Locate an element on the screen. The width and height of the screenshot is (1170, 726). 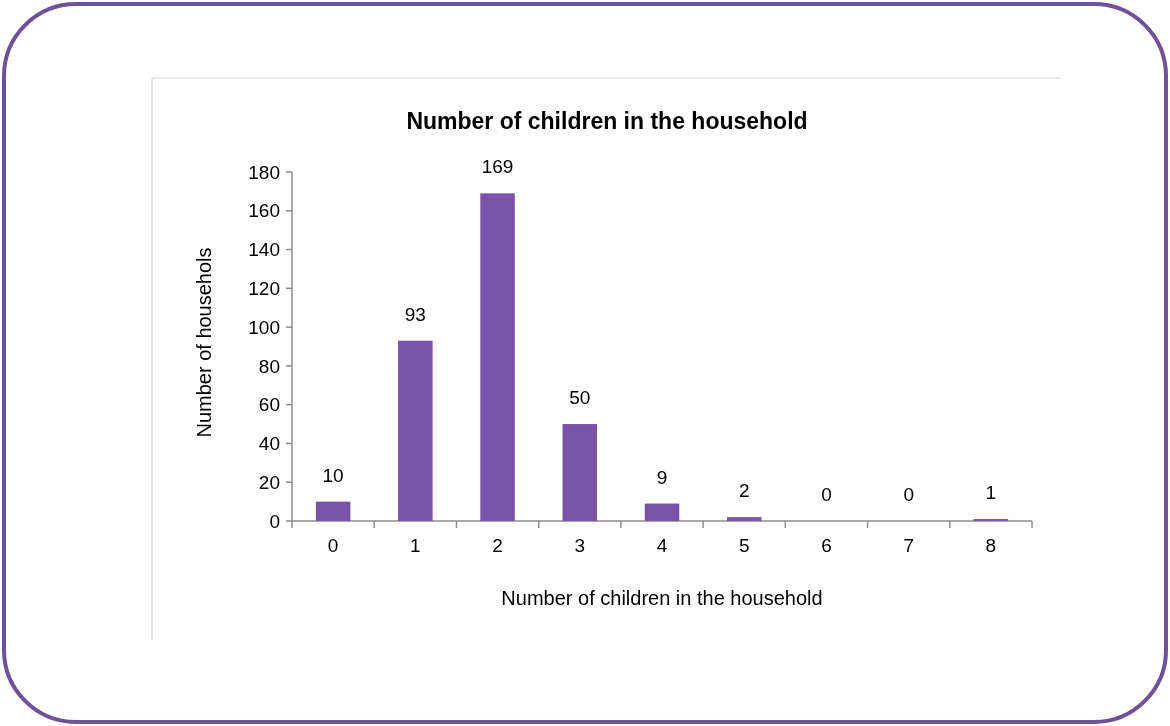
x-tick-label: 2 is located at coordinates (497, 546).